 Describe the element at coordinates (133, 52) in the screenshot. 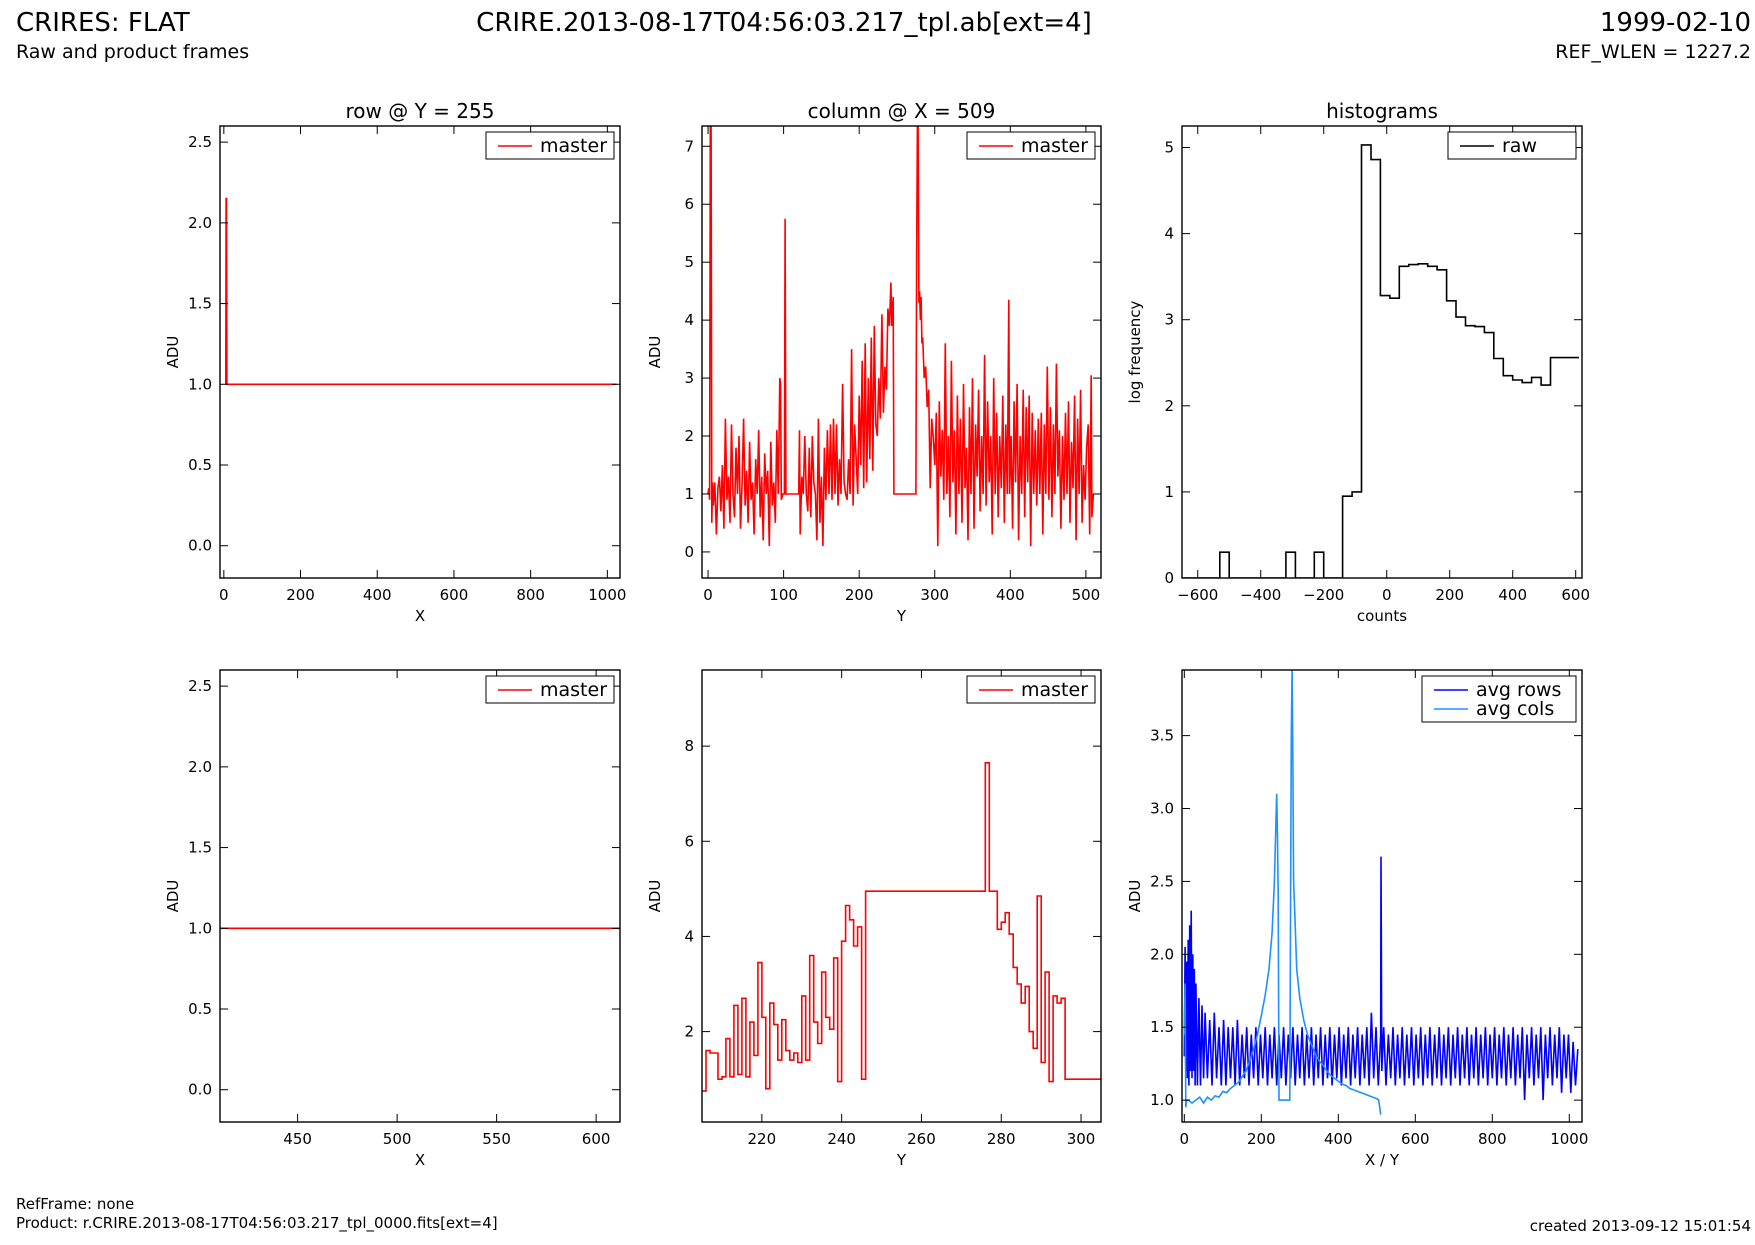

I see `report-subtitle: Raw and product frames` at that location.